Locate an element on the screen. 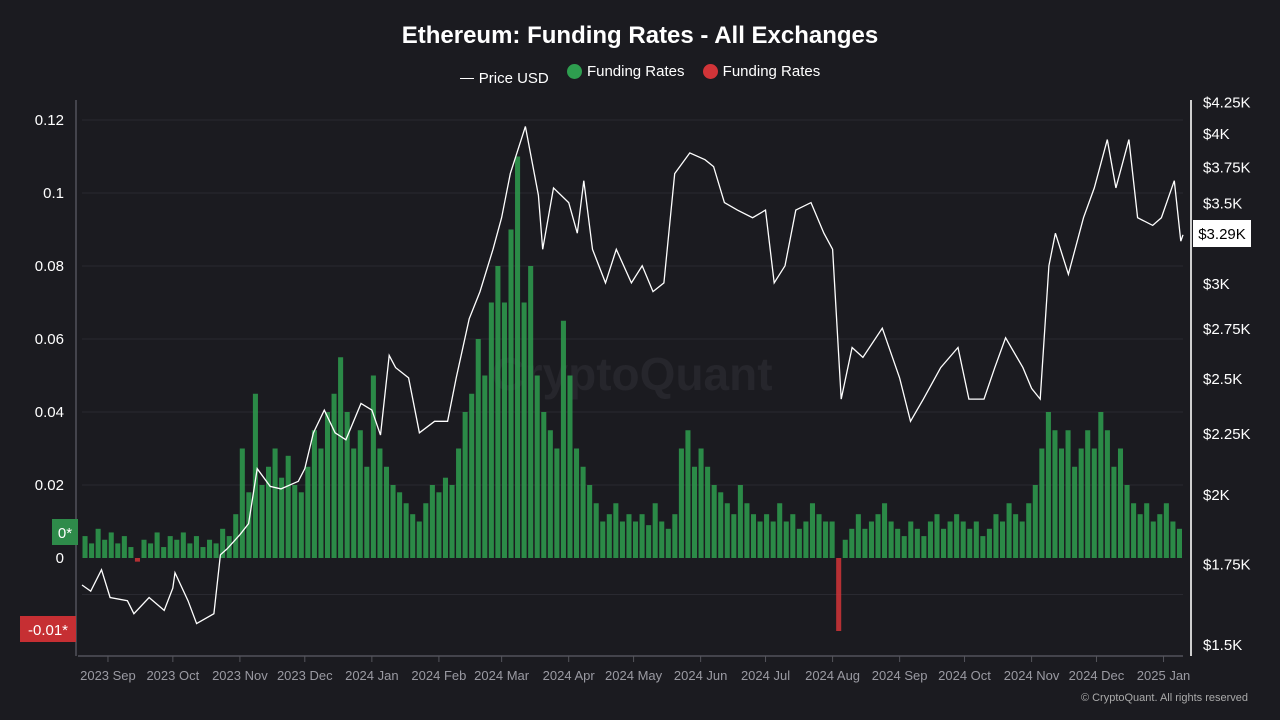  funding-max-marker is located at coordinates (65, 532).